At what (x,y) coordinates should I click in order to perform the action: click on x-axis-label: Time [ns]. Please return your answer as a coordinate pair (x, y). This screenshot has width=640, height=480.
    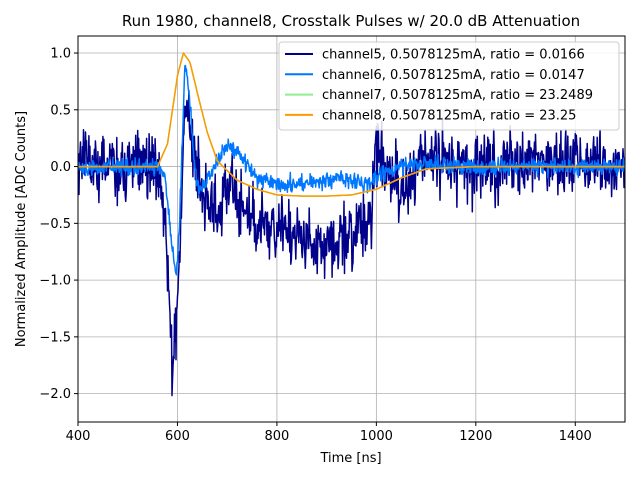
    Looking at the image, I should click on (350, 458).